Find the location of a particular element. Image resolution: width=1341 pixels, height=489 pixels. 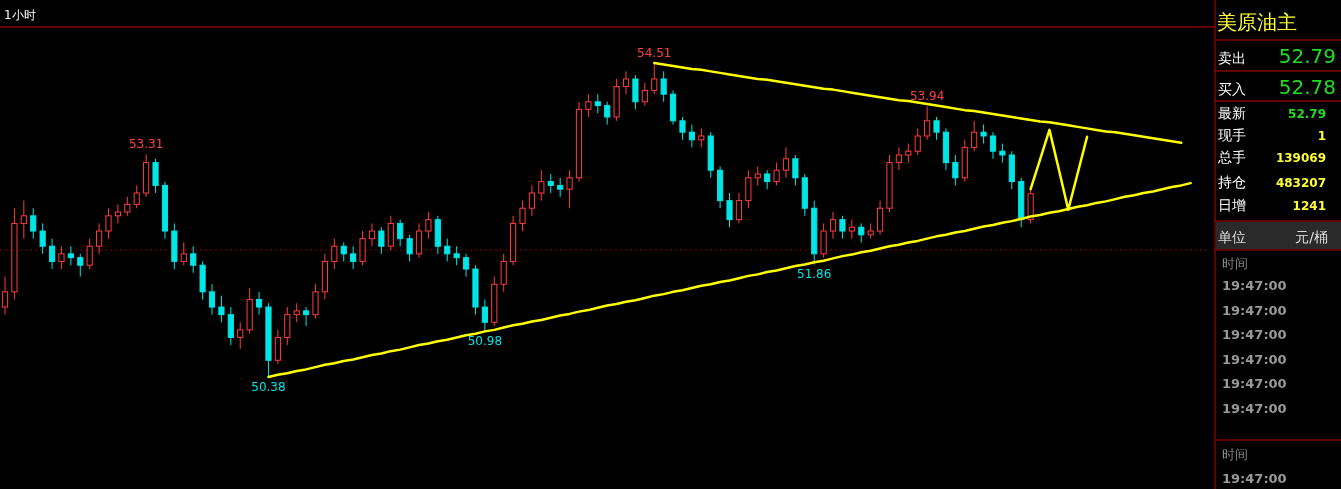

text: 卖出 is located at coordinates (1232, 58).